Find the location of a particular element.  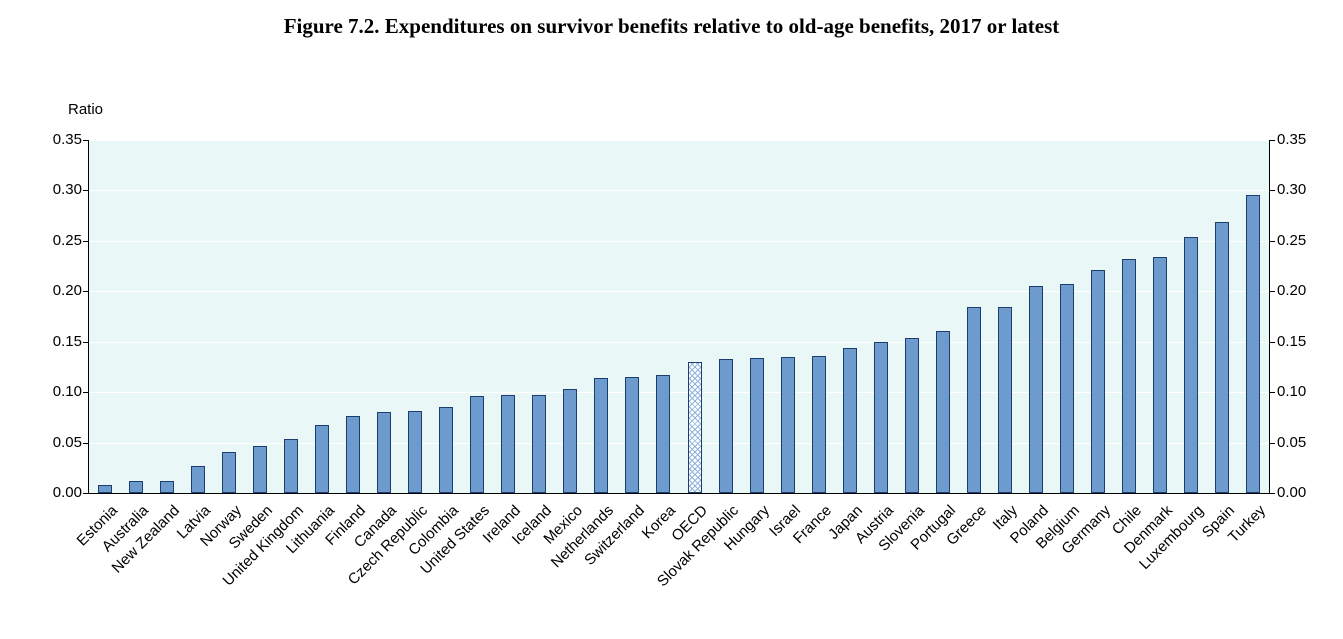

bar-france is located at coordinates (818, 424).